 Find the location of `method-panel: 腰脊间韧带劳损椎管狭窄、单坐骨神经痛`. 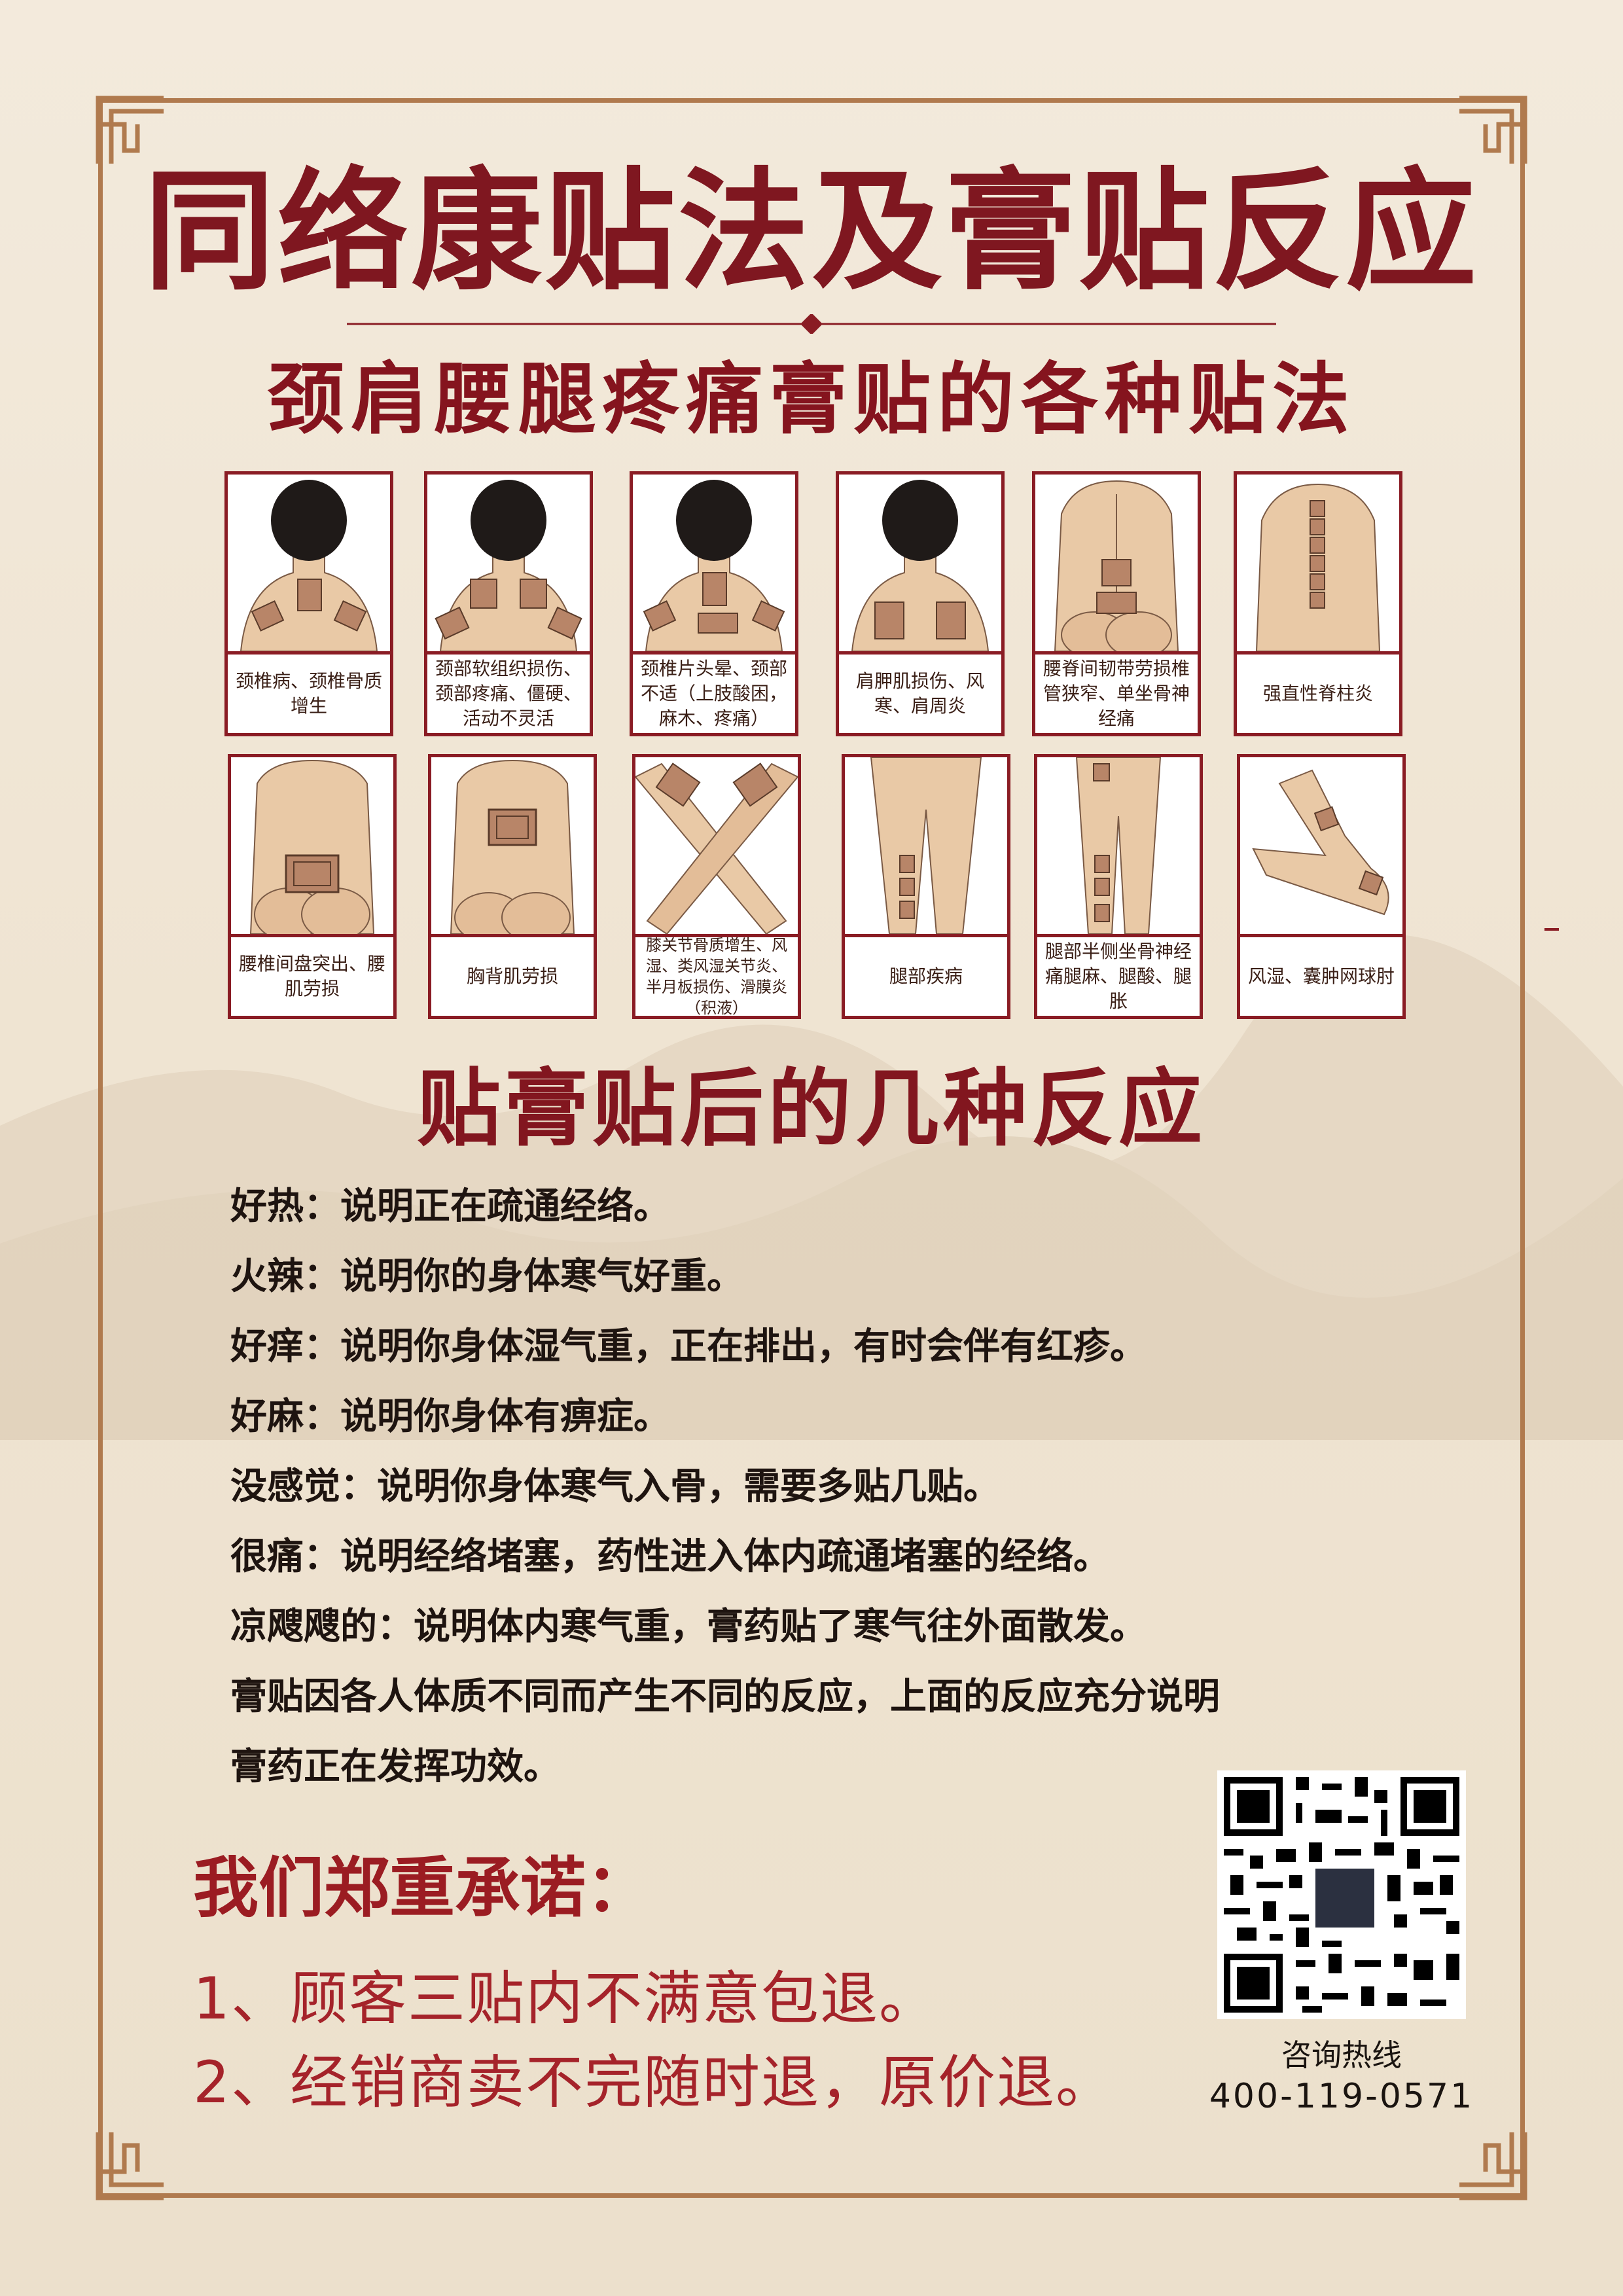

method-panel: 腰脊间韧带劳损椎管狭窄、单坐骨神经痛 is located at coordinates (1116, 603).